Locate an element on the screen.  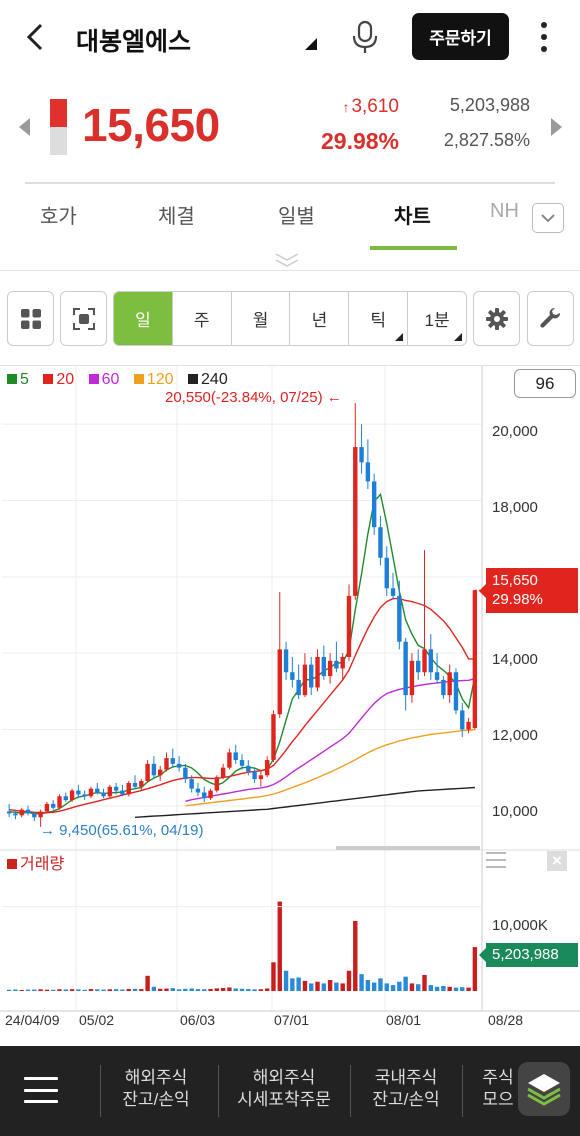
legend-ma20: 20 is located at coordinates (61, 379).